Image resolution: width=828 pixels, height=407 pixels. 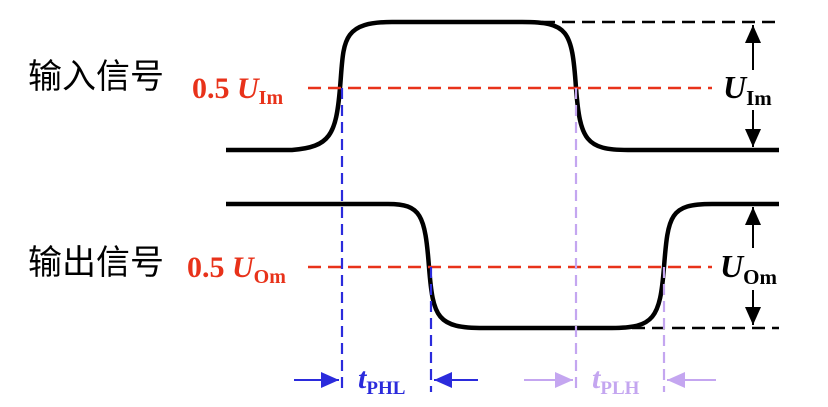 What do you see at coordinates (616, 380) in the screenshot?
I see `t-plh-label: tPLH` at bounding box center [616, 380].